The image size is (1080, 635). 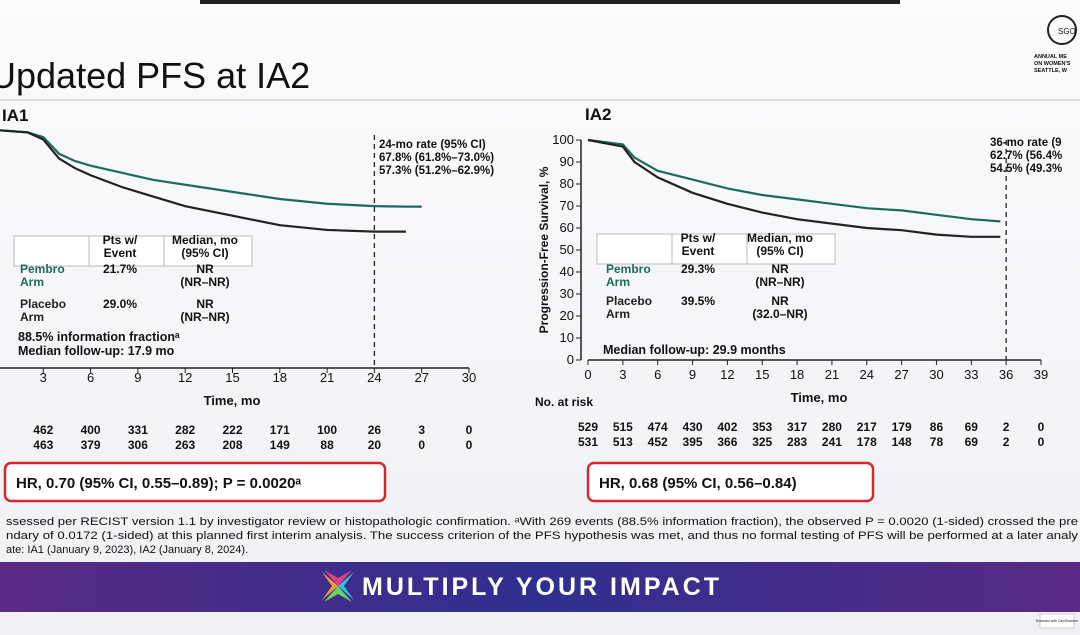 I want to click on chart-title: IA1, so click(x=15, y=115).